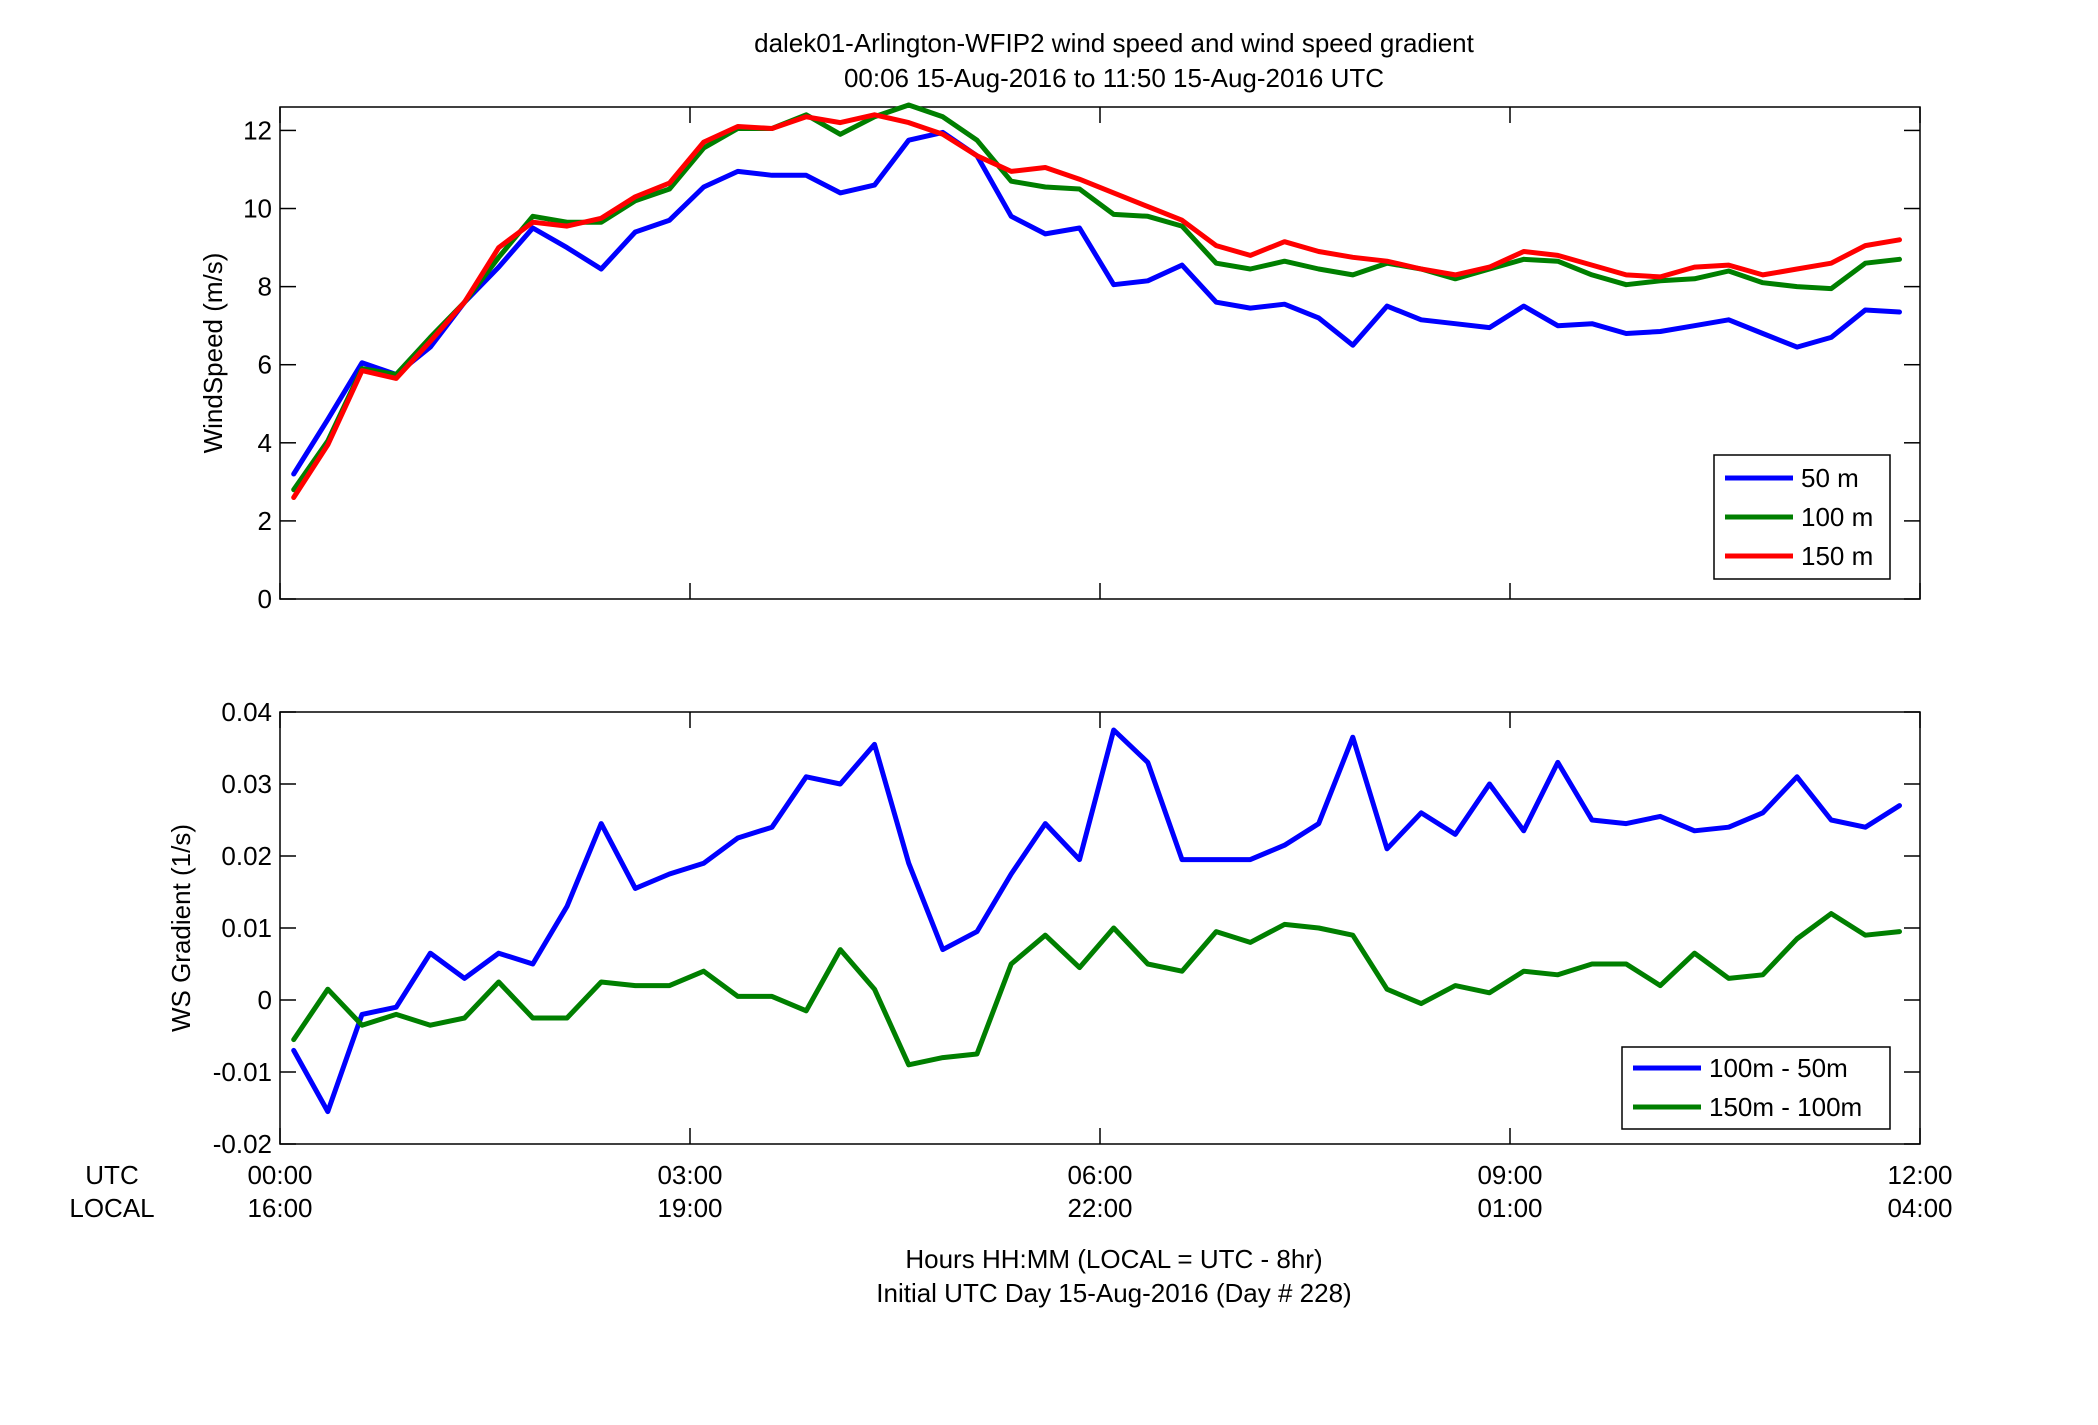  What do you see at coordinates (242, 1144) in the screenshot?
I see `gradient-ytick-label: -0.02` at bounding box center [242, 1144].